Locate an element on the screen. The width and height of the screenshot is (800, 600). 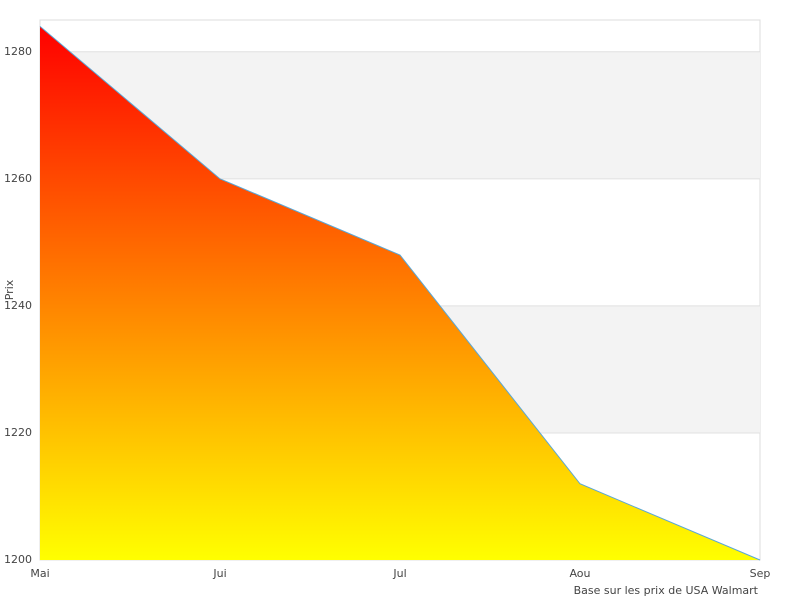
y-tick-label: 1280 is located at coordinates (18, 51).